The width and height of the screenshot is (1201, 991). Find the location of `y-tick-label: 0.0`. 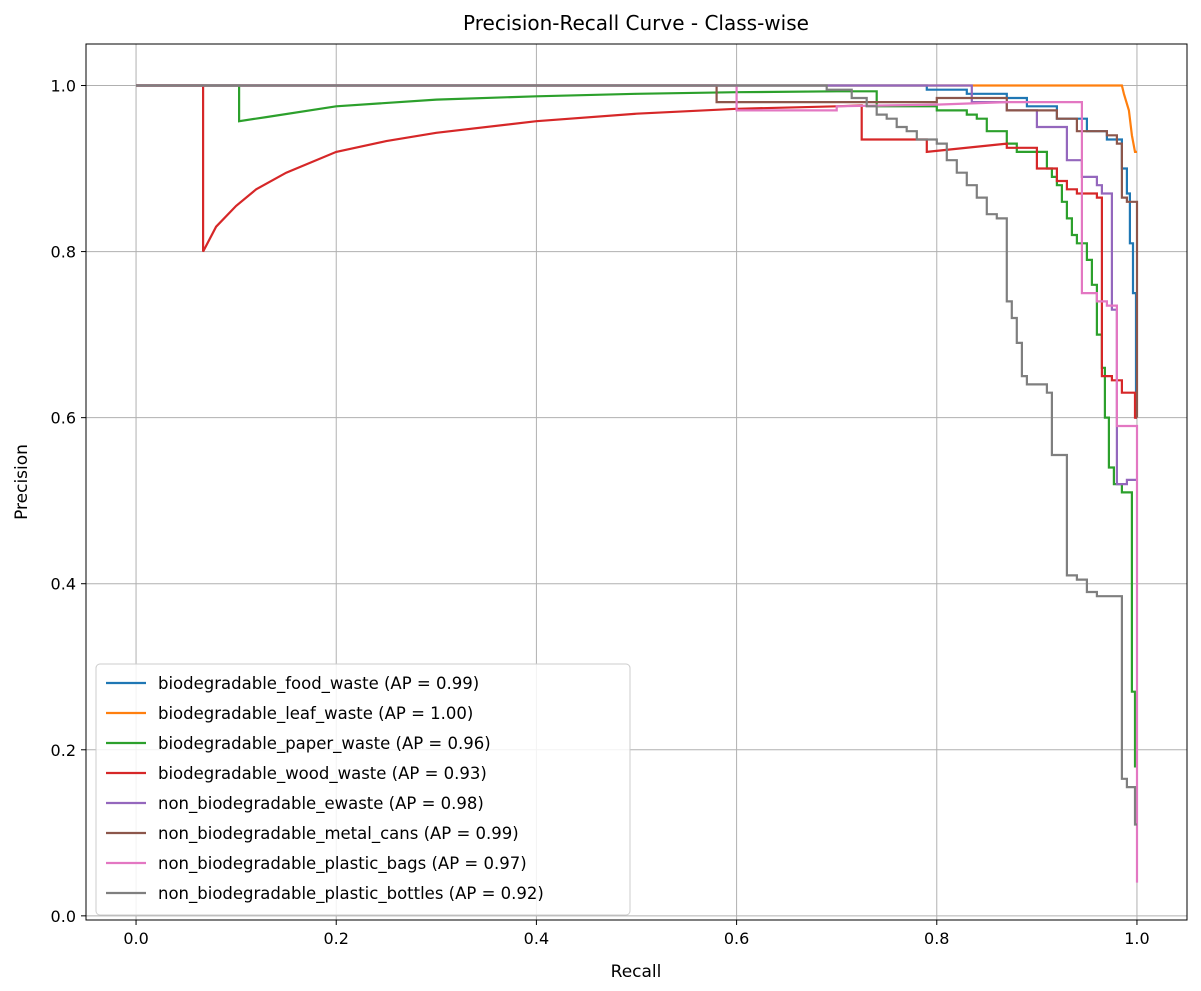

y-tick-label: 0.0 is located at coordinates (63, 916).